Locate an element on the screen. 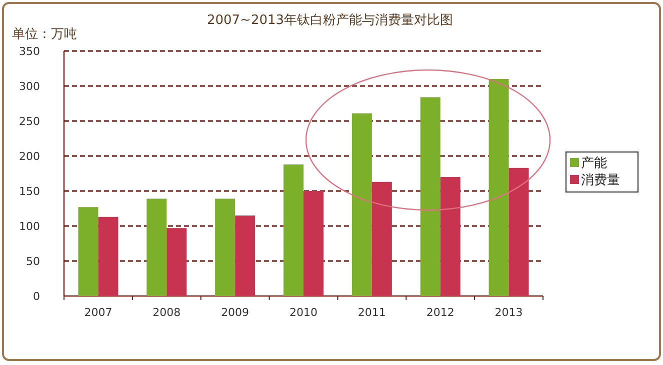 This screenshot has width=663, height=365. legend-label: 消费量 is located at coordinates (600, 180).